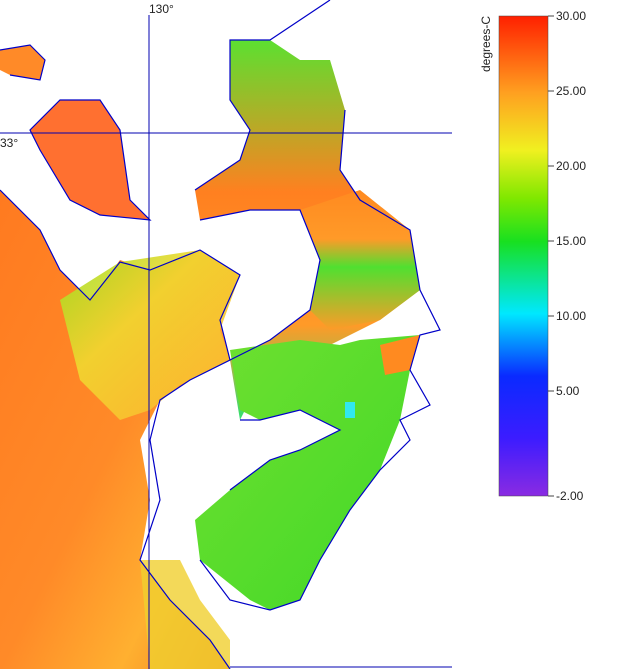 This screenshot has width=635, height=669. What do you see at coordinates (523, 256) in the screenshot?
I see `colorbar-scale` at bounding box center [523, 256].